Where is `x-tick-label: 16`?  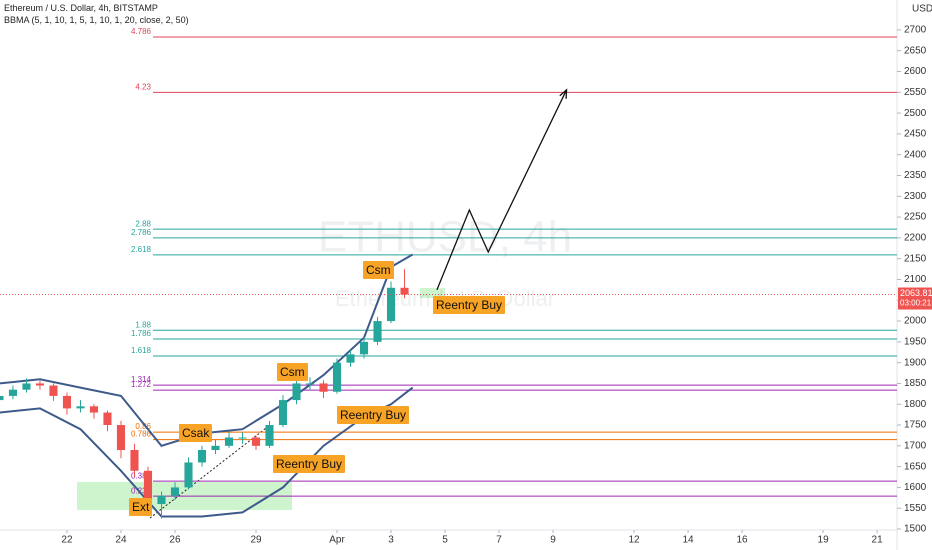 x-tick-label: 16 is located at coordinates (743, 540).